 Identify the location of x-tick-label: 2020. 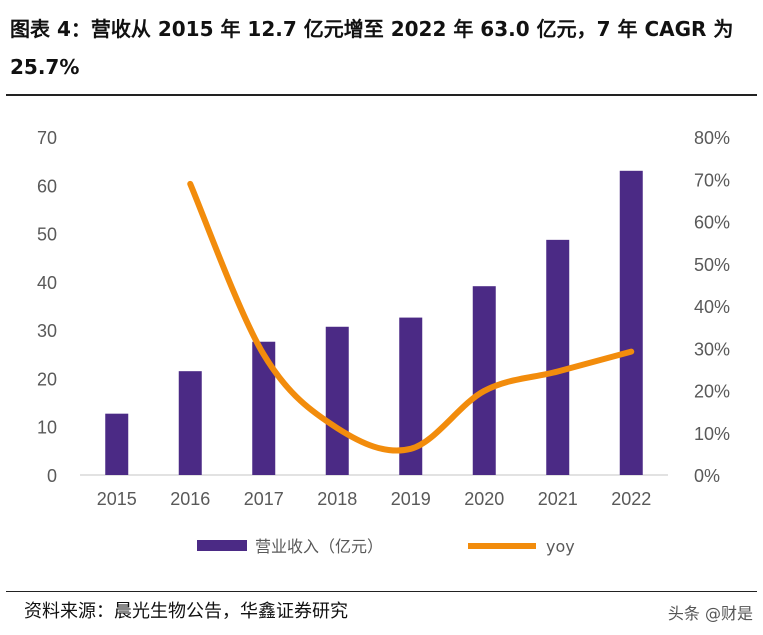
(484, 499).